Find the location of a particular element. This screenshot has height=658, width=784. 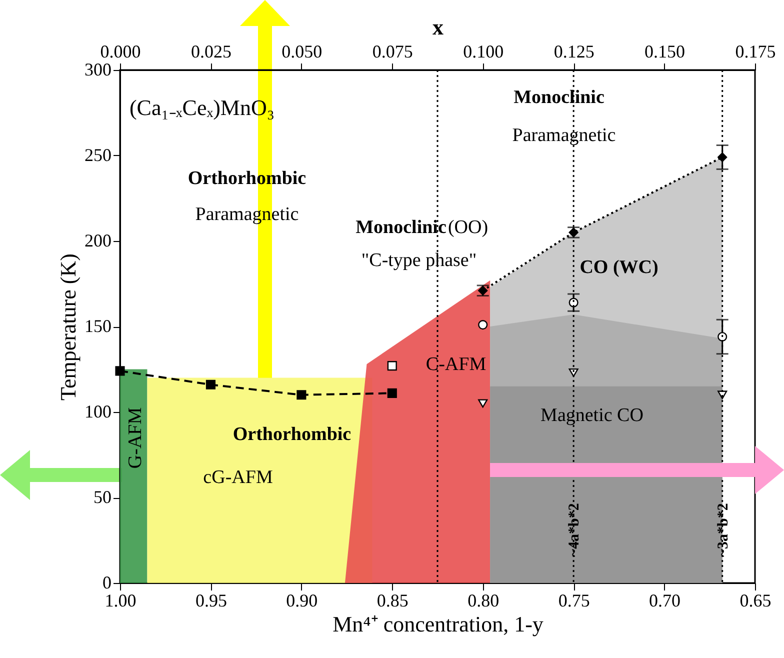

y-tick-label: 0 is located at coordinates (107, 582).